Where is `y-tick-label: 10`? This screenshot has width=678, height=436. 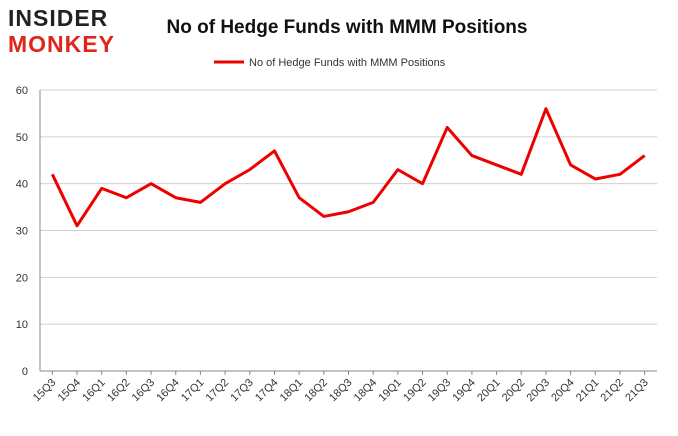 y-tick-label: 10 is located at coordinates (22, 325).